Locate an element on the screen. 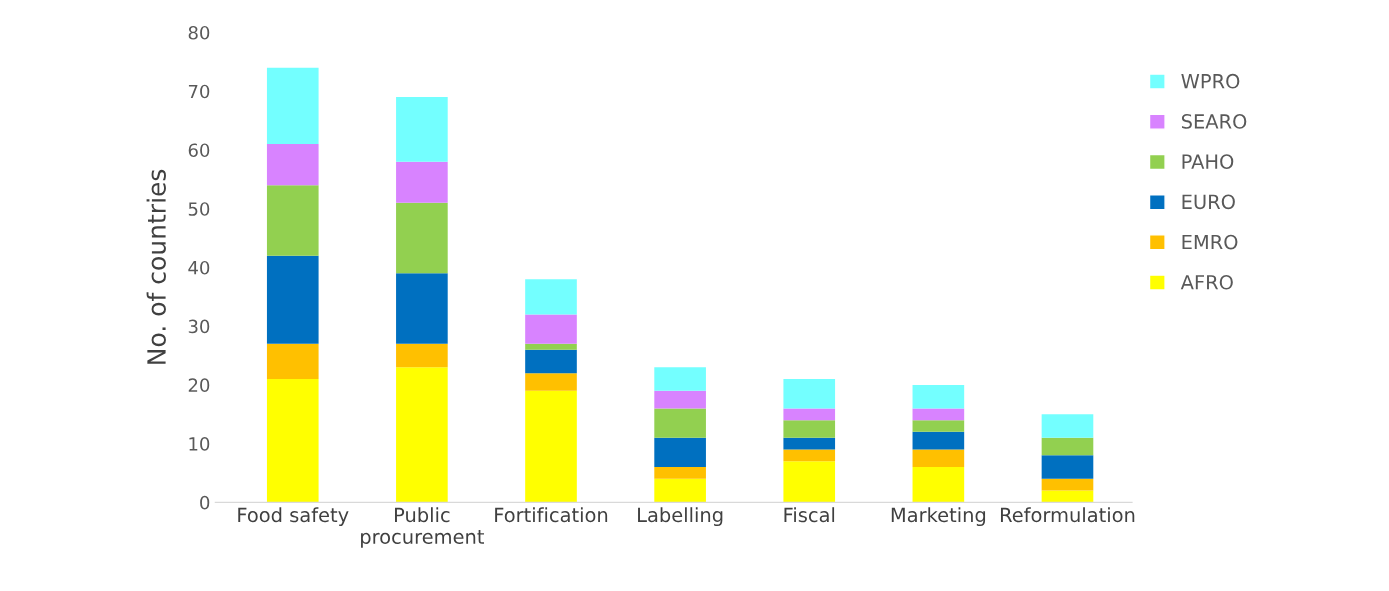 This screenshot has height=591, width=1389. x-tick-label: Public procurement is located at coordinates (423, 527).